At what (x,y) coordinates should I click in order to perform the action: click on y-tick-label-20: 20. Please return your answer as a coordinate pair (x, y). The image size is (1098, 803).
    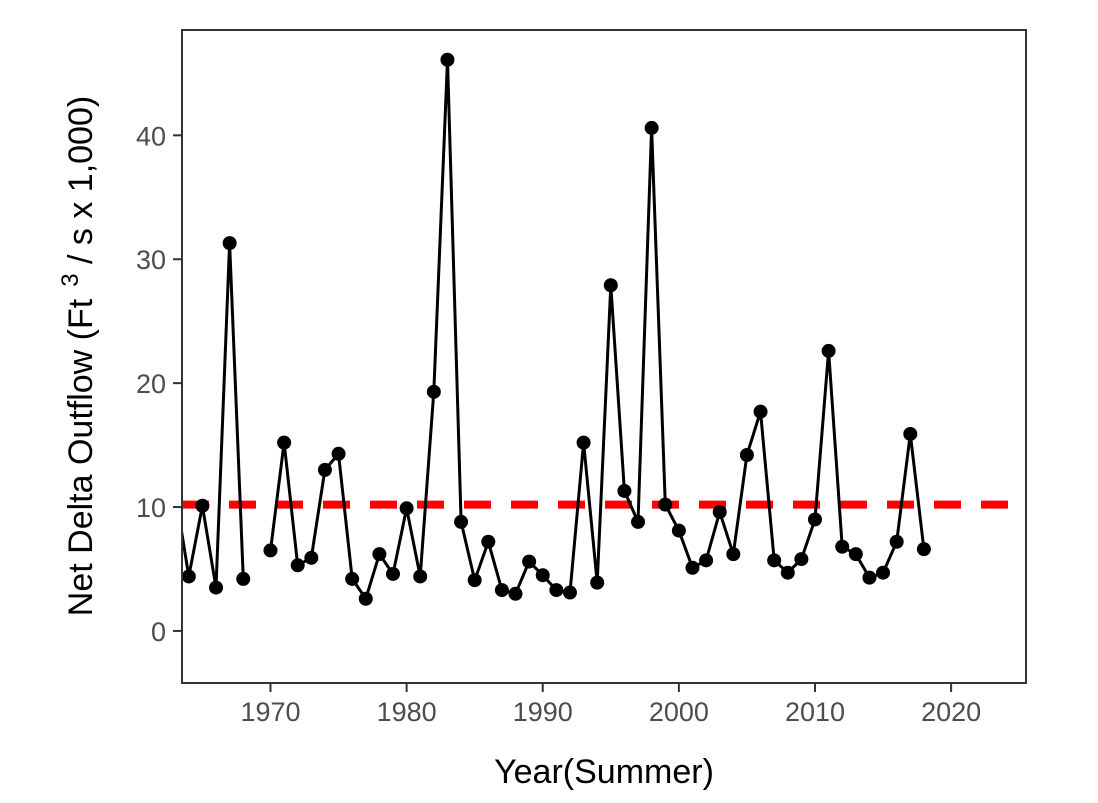
    Looking at the image, I should click on (151, 384).